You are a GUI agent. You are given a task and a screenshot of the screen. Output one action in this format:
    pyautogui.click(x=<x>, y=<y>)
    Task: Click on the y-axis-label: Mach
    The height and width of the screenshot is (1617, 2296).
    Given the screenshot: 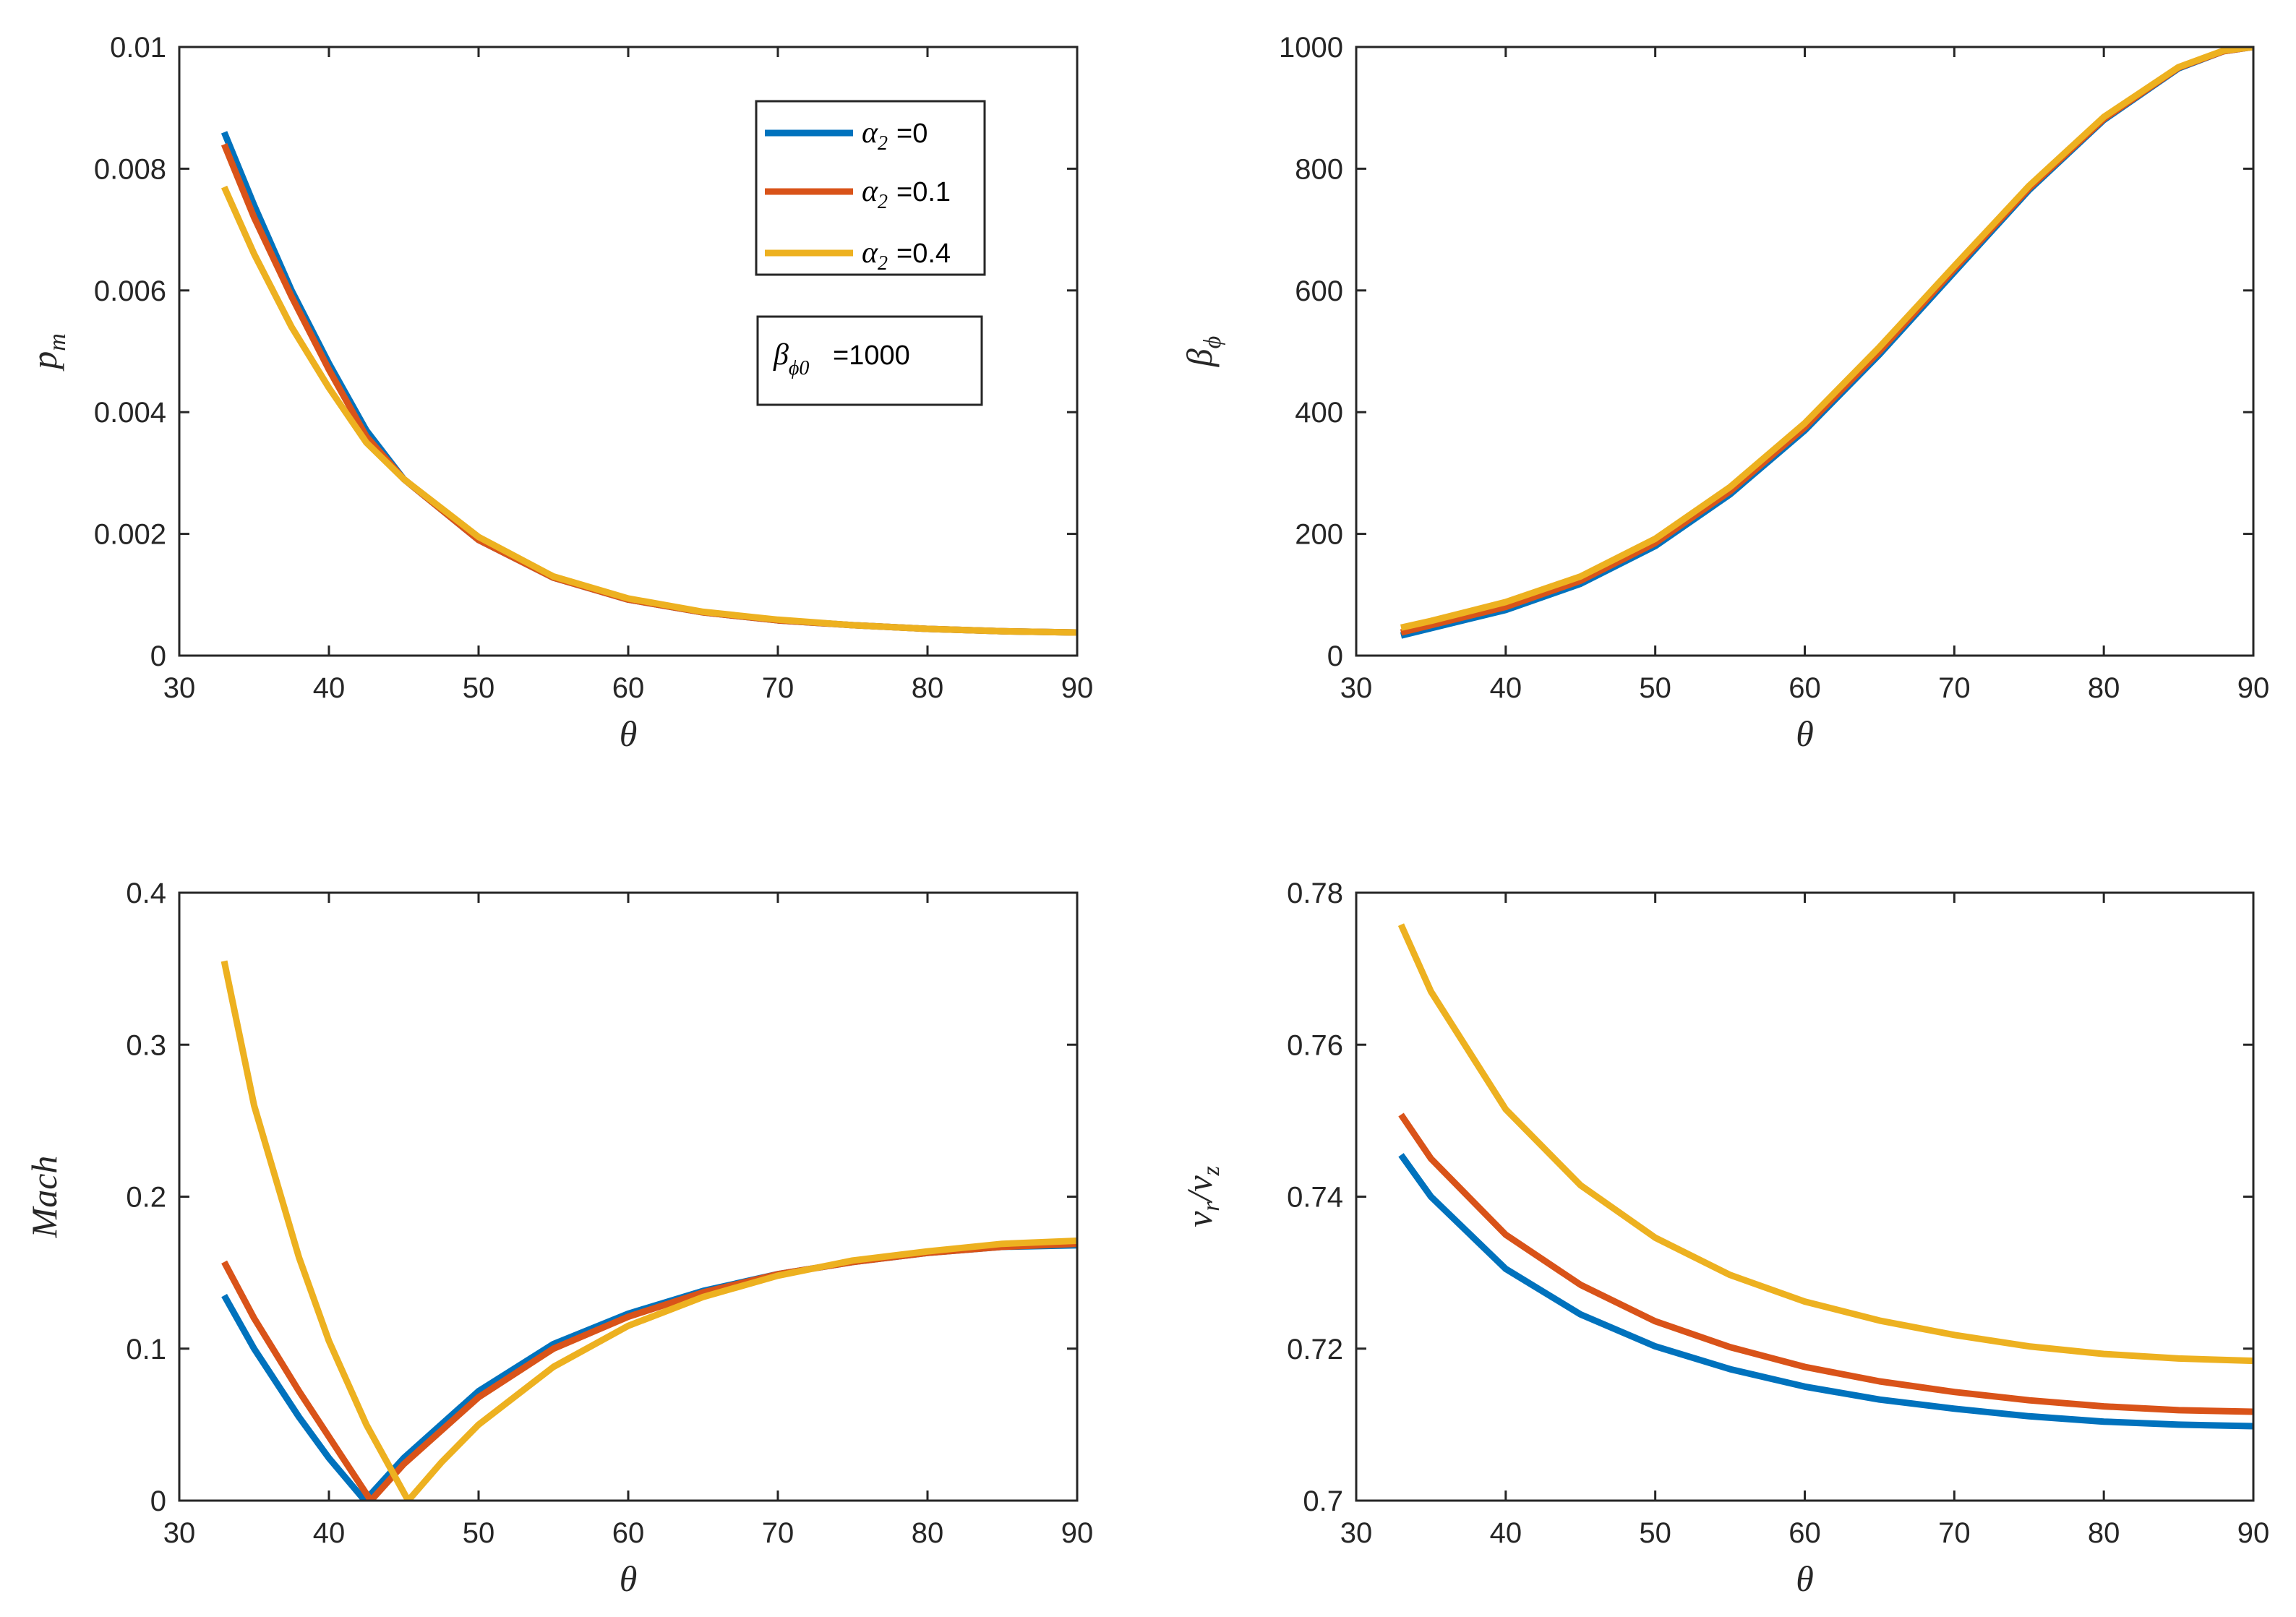 What is the action you would take?
    pyautogui.click(x=44, y=1197)
    